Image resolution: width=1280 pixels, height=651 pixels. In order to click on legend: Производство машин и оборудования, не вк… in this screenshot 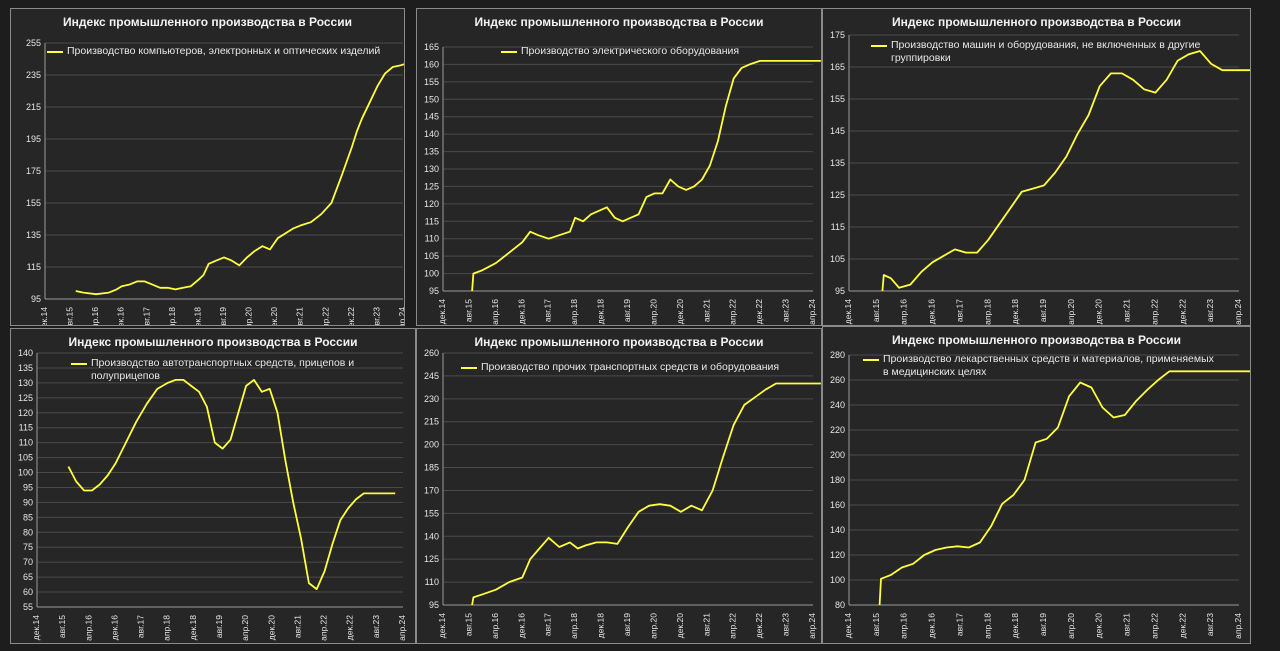, I will do `click(1051, 52)`.